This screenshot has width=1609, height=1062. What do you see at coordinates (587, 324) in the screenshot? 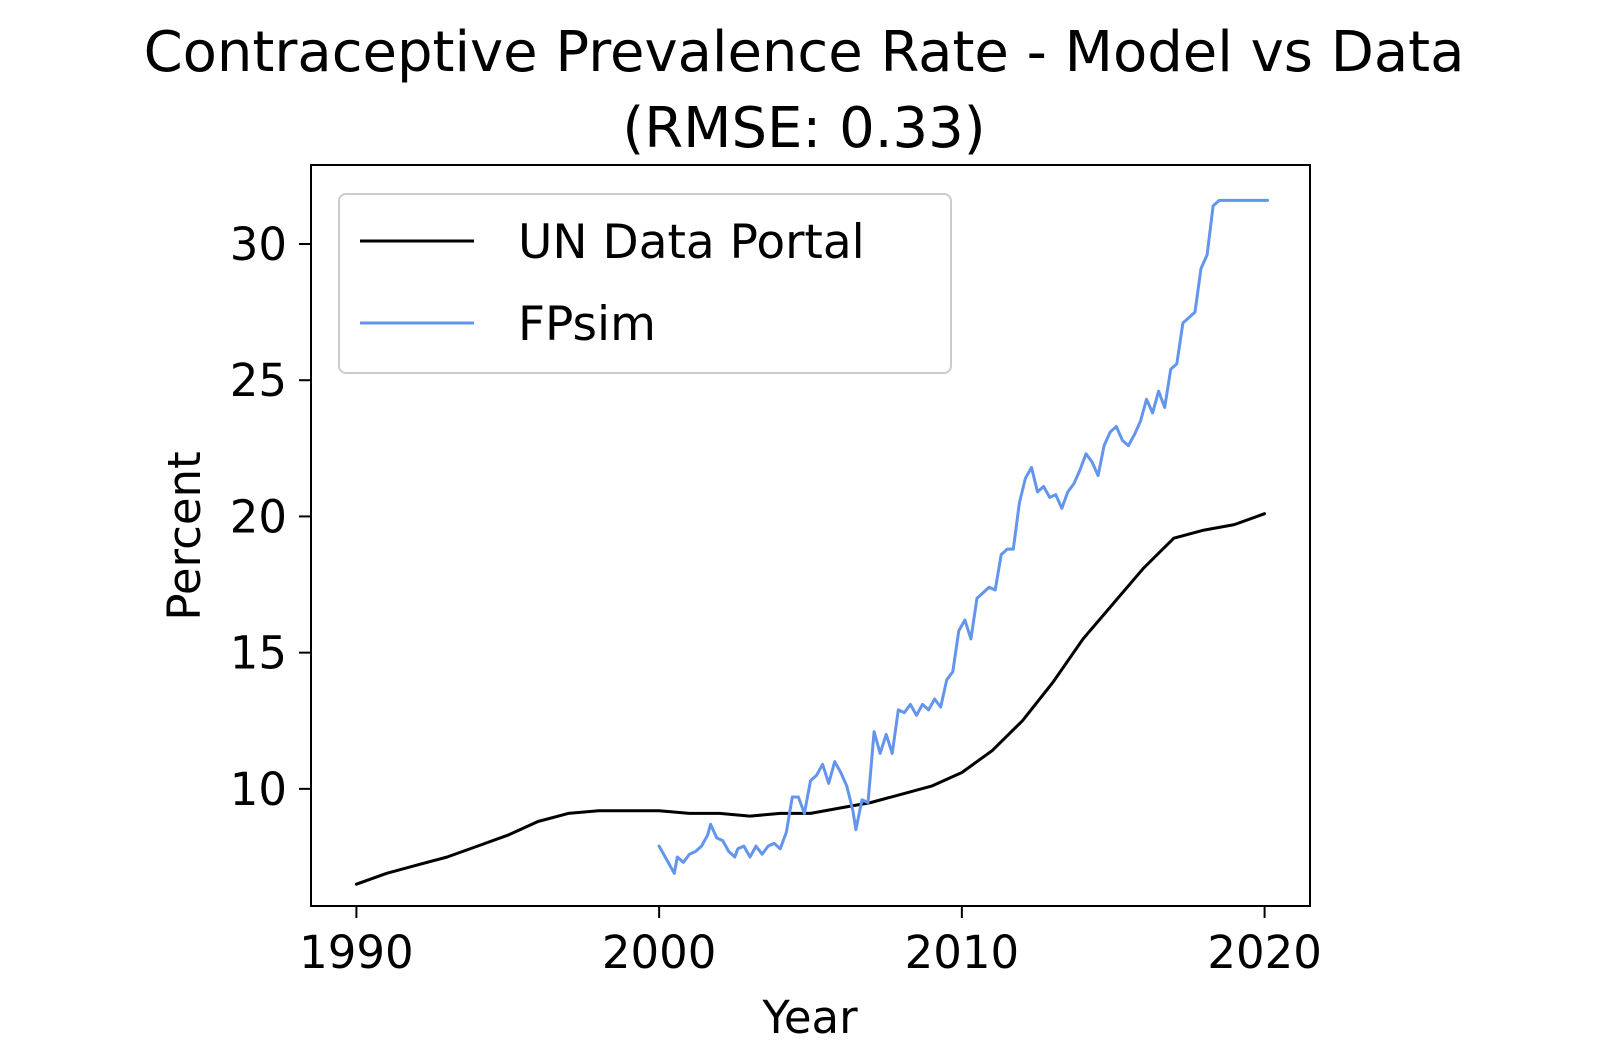
I see `legend-label-fpsim: FPsim` at bounding box center [587, 324].